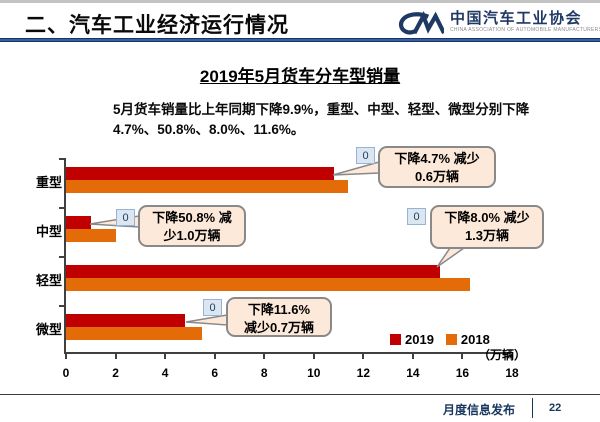 The width and height of the screenshot is (600, 422). Describe the element at coordinates (192, 226) in the screenshot. I see `callout-medium: 下降50.8% 减 少1.0万辆` at that location.